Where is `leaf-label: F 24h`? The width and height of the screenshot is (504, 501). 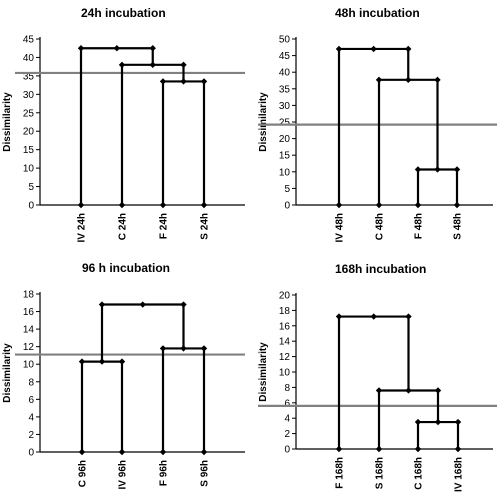
leaf-label: F 24h is located at coordinates (164, 226).